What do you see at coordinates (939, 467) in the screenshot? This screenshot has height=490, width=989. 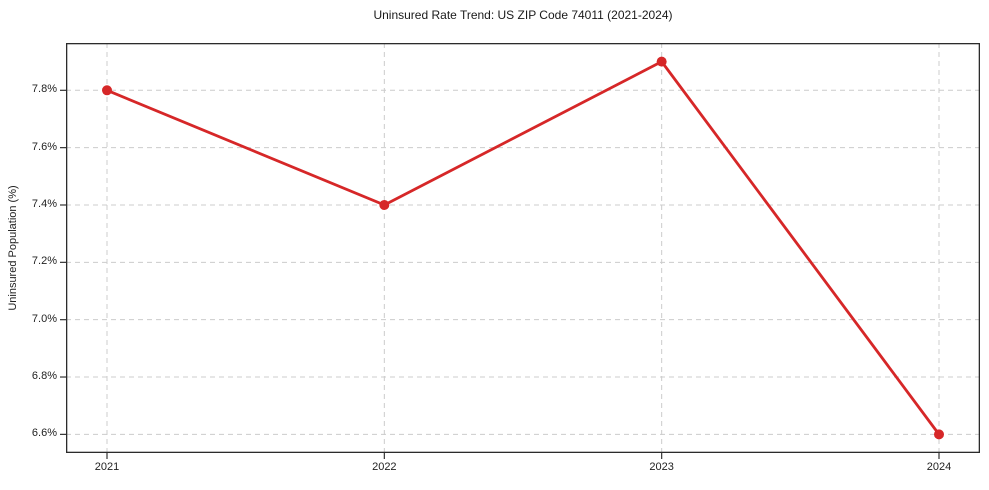 I see `x-tick-label: 2024` at bounding box center [939, 467].